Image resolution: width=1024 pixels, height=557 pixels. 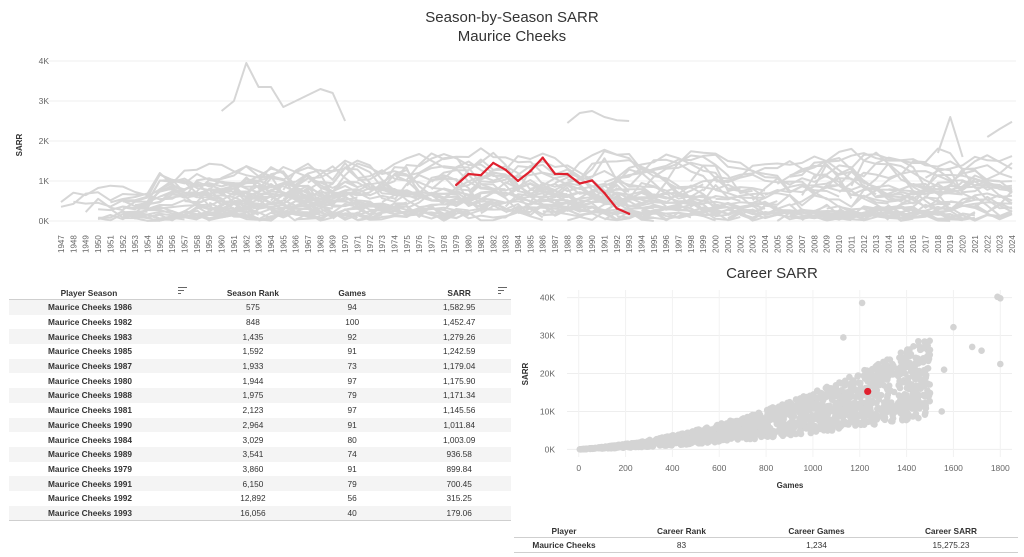 I want to click on header-games: Games, so click(x=352, y=293).